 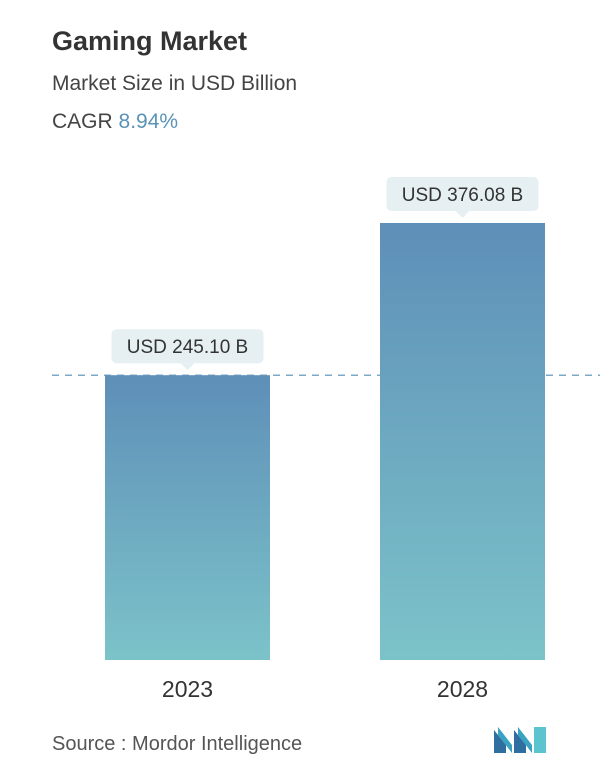 What do you see at coordinates (187, 689) in the screenshot?
I see `x-tick-label: 2023` at bounding box center [187, 689].